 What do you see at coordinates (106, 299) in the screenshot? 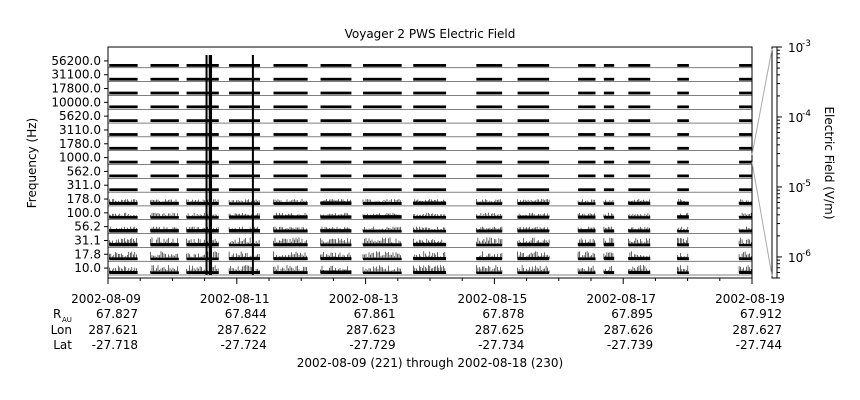
I see `x-tick-label: 2002-08-09` at bounding box center [106, 299].